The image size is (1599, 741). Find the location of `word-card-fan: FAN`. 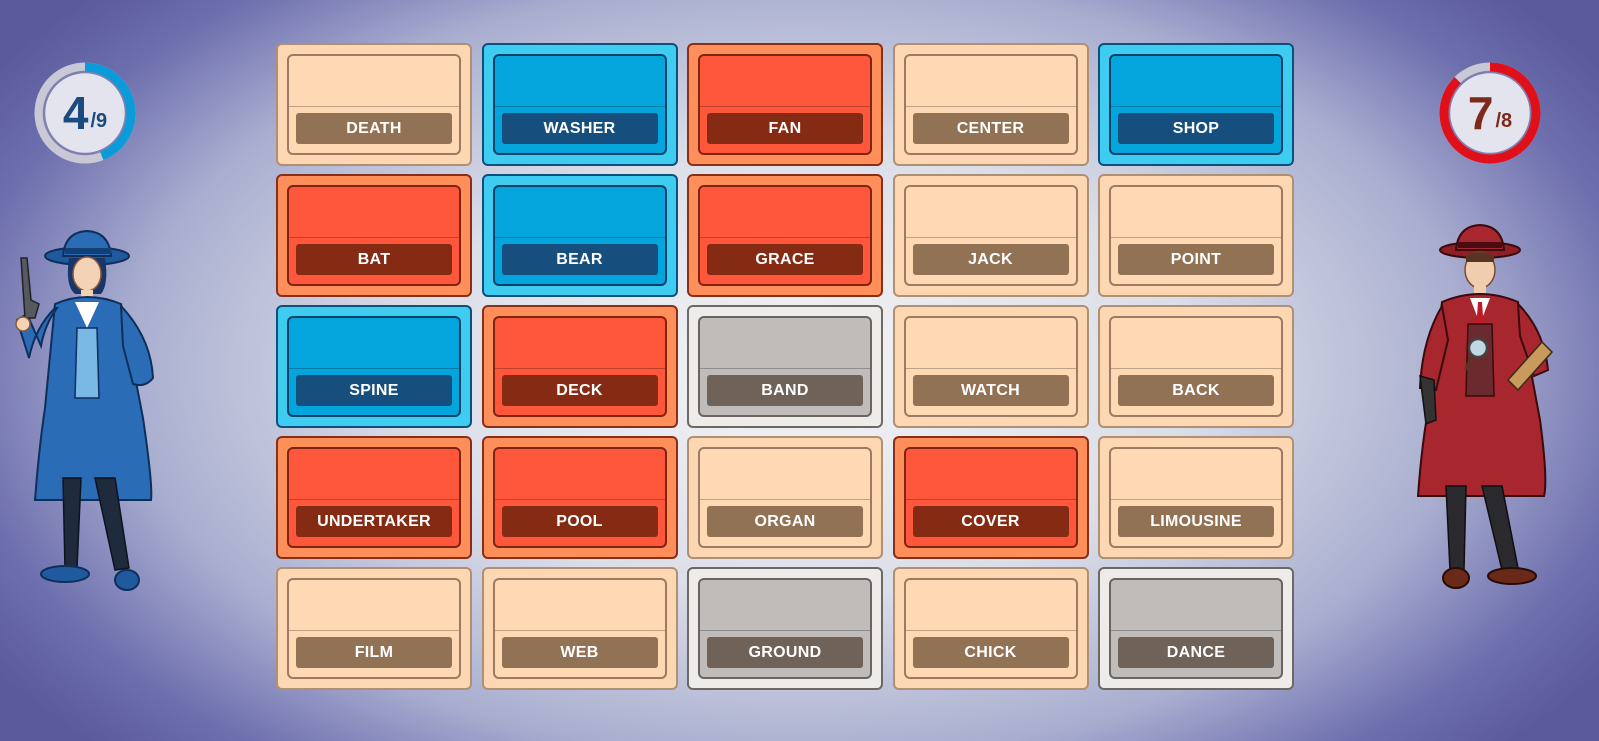

word-card-fan: FAN is located at coordinates (785, 104).